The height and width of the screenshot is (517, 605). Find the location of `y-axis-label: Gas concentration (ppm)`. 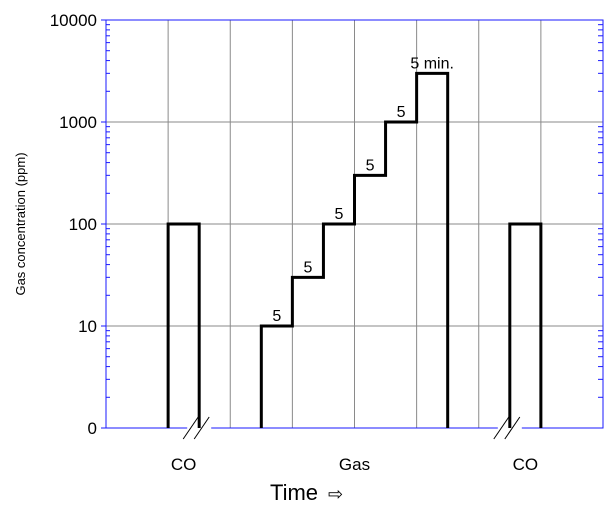

y-axis-label: Gas concentration (ppm) is located at coordinates (20, 223).